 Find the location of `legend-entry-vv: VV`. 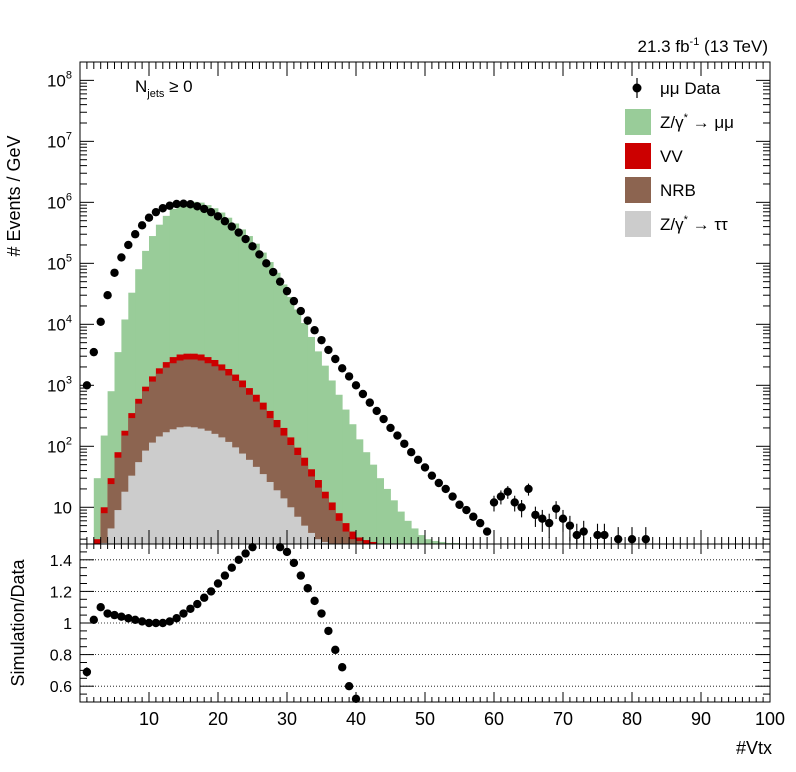

legend-entry-vv: VV is located at coordinates (654, 156).